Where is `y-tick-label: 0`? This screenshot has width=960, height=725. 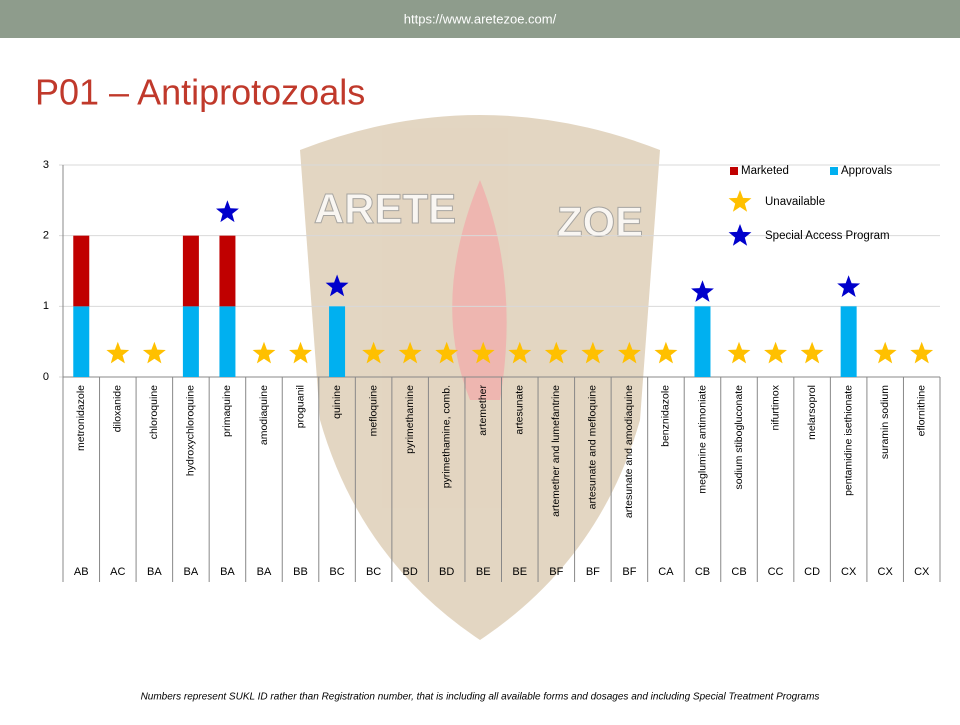
y-tick-label: 0 is located at coordinates (46, 377).